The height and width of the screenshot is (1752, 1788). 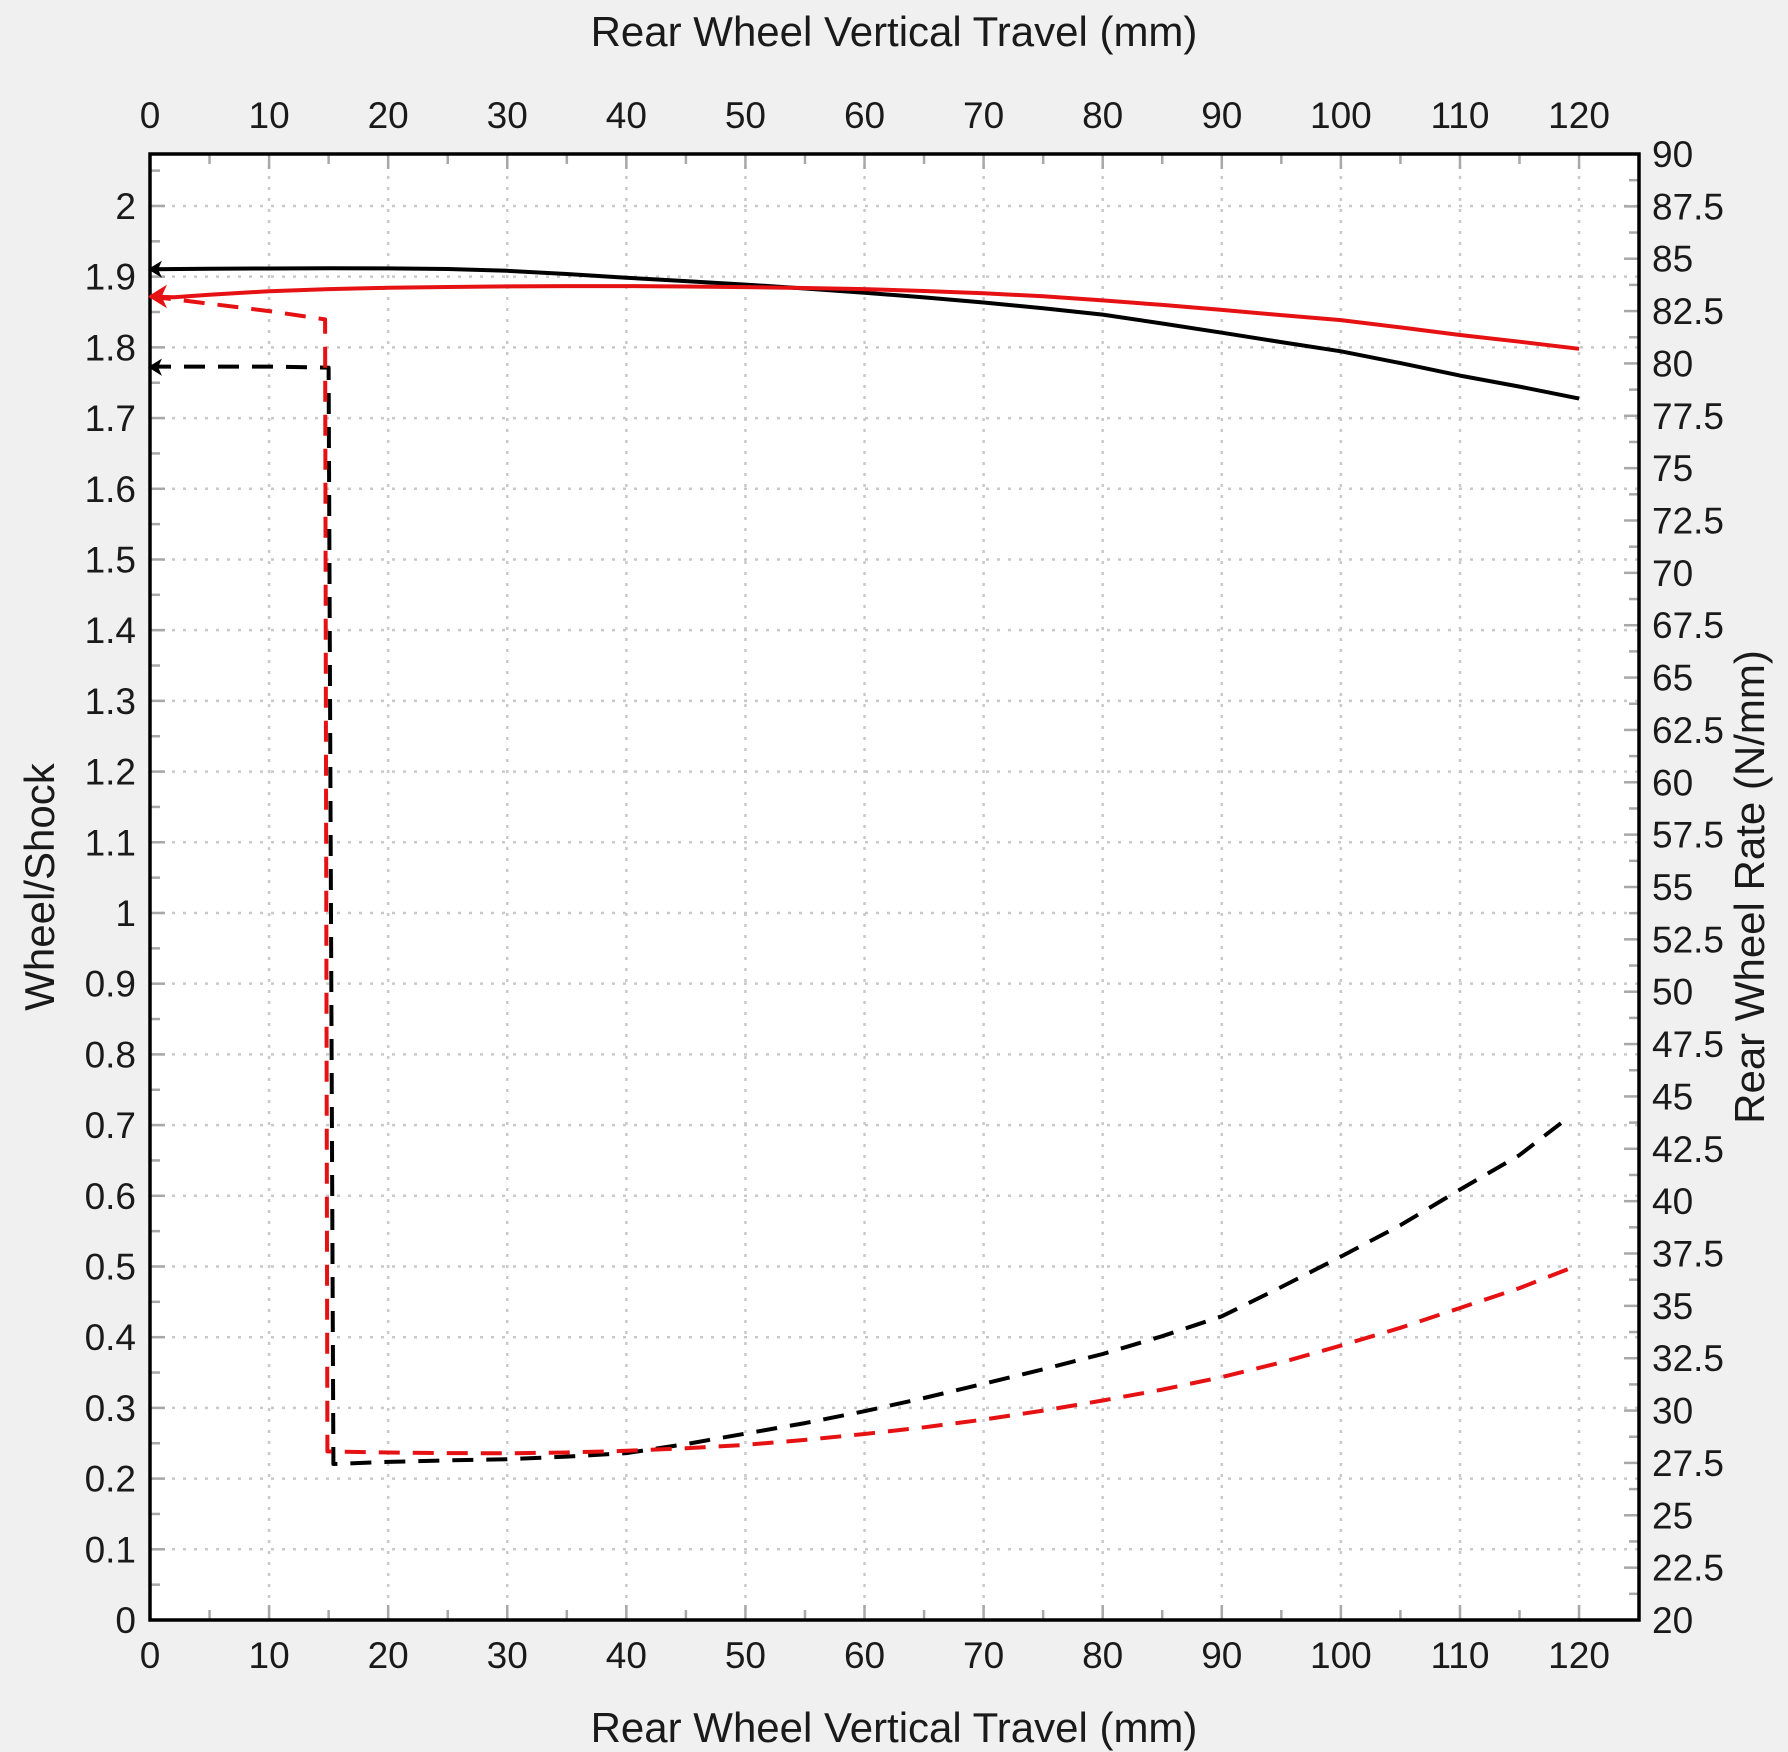 What do you see at coordinates (110, 559) in the screenshot?
I see `left-tick-label: 1.5` at bounding box center [110, 559].